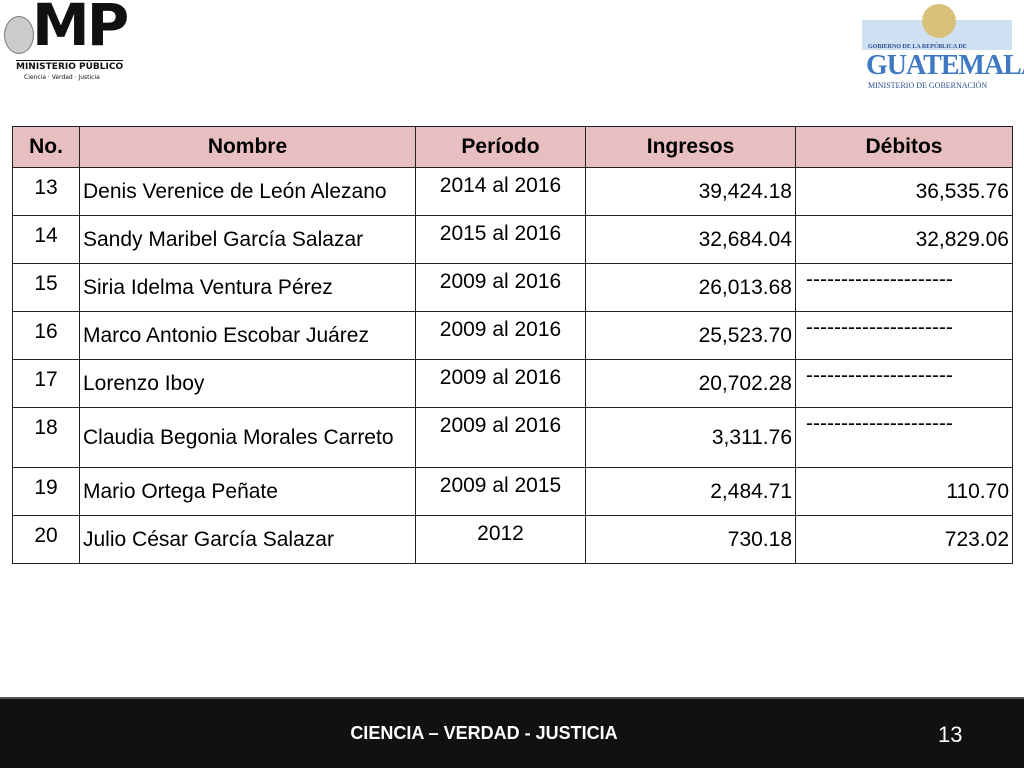 Image resolution: width=1024 pixels, height=768 pixels. Describe the element at coordinates (904, 491) in the screenshot. I see `table-cell: 110.70` at that location.